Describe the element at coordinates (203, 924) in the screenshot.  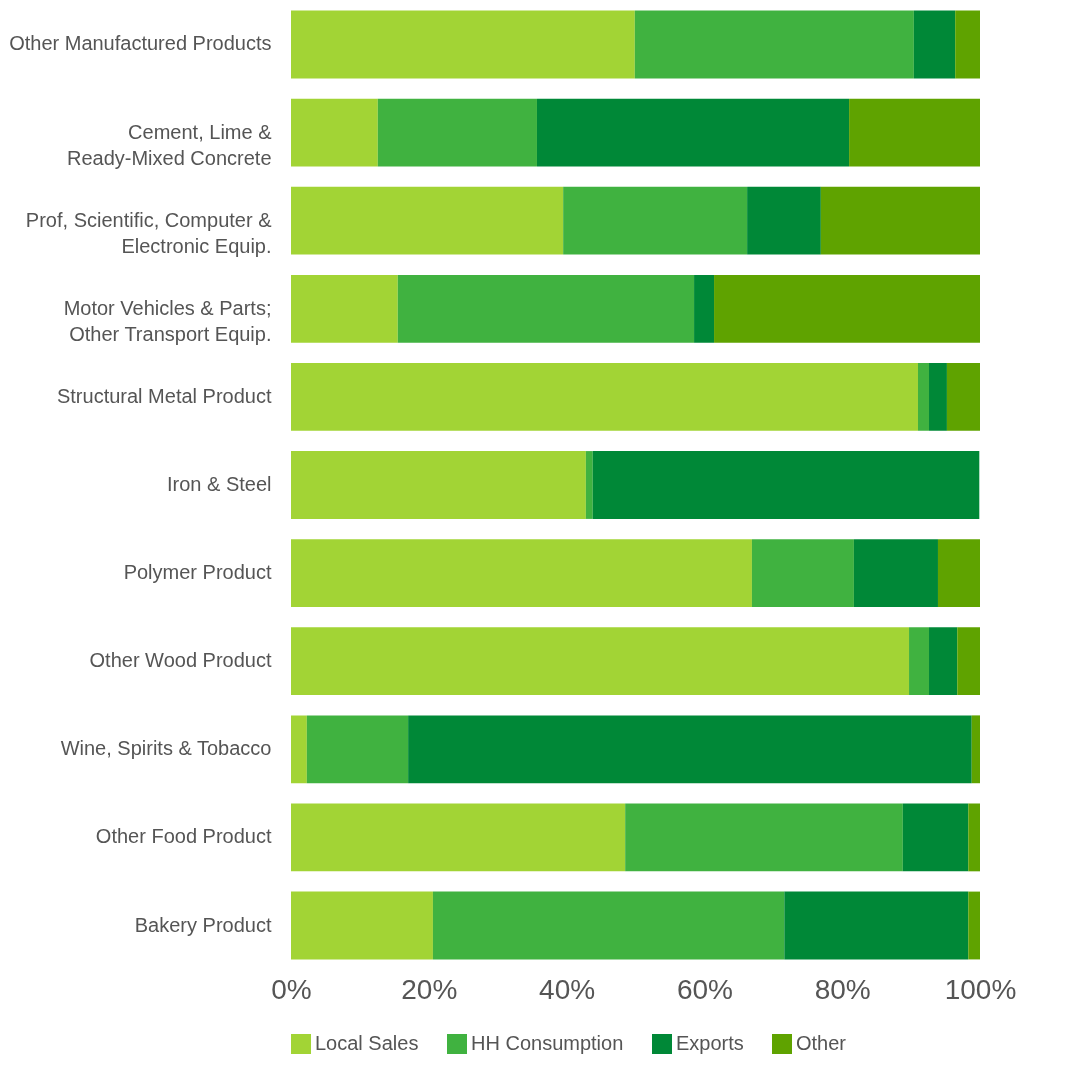
I see `y-tick-label: Bakery Product` at that location.